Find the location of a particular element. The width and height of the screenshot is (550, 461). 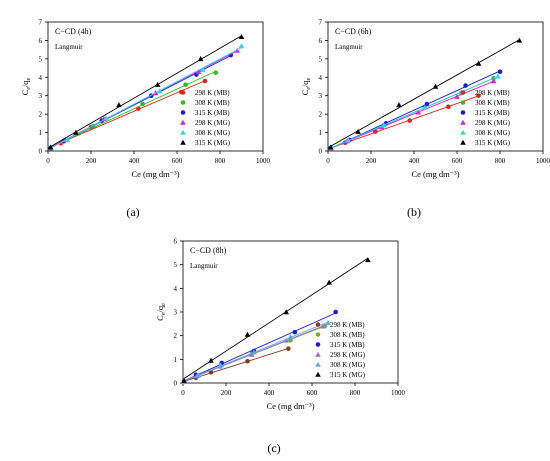

legend-entry: 308 K (MB) is located at coordinates (340, 335).